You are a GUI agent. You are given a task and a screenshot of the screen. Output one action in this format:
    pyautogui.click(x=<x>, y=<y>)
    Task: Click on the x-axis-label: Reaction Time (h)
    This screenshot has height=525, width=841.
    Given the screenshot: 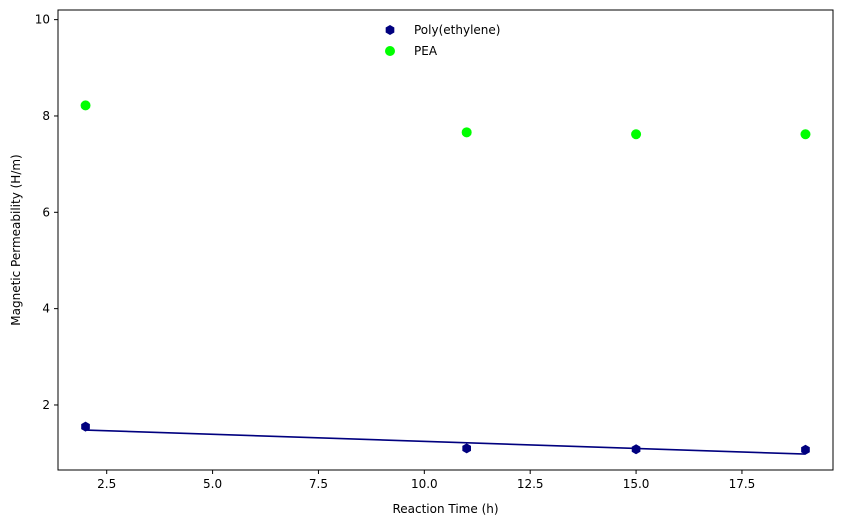 What is the action you would take?
    pyautogui.click(x=445, y=509)
    